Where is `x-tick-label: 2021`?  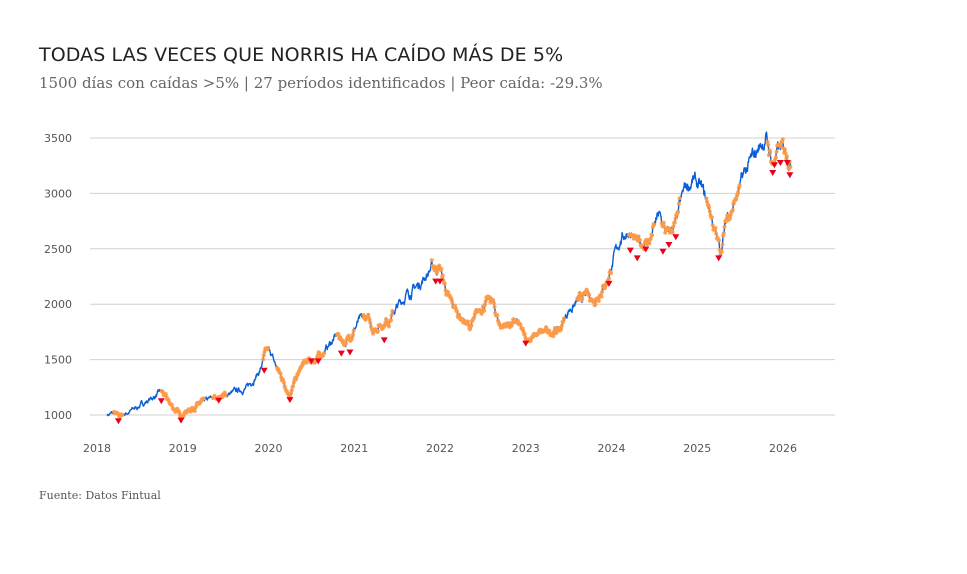
x-tick-label: 2021 is located at coordinates (354, 448).